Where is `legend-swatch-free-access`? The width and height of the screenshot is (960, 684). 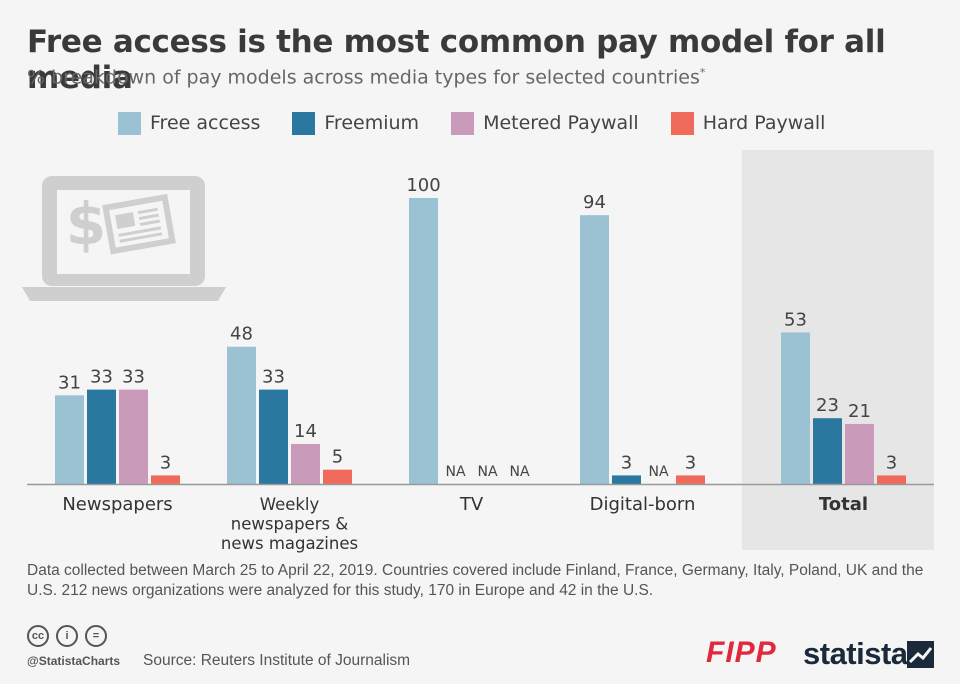
legend-swatch-free-access is located at coordinates (129, 123).